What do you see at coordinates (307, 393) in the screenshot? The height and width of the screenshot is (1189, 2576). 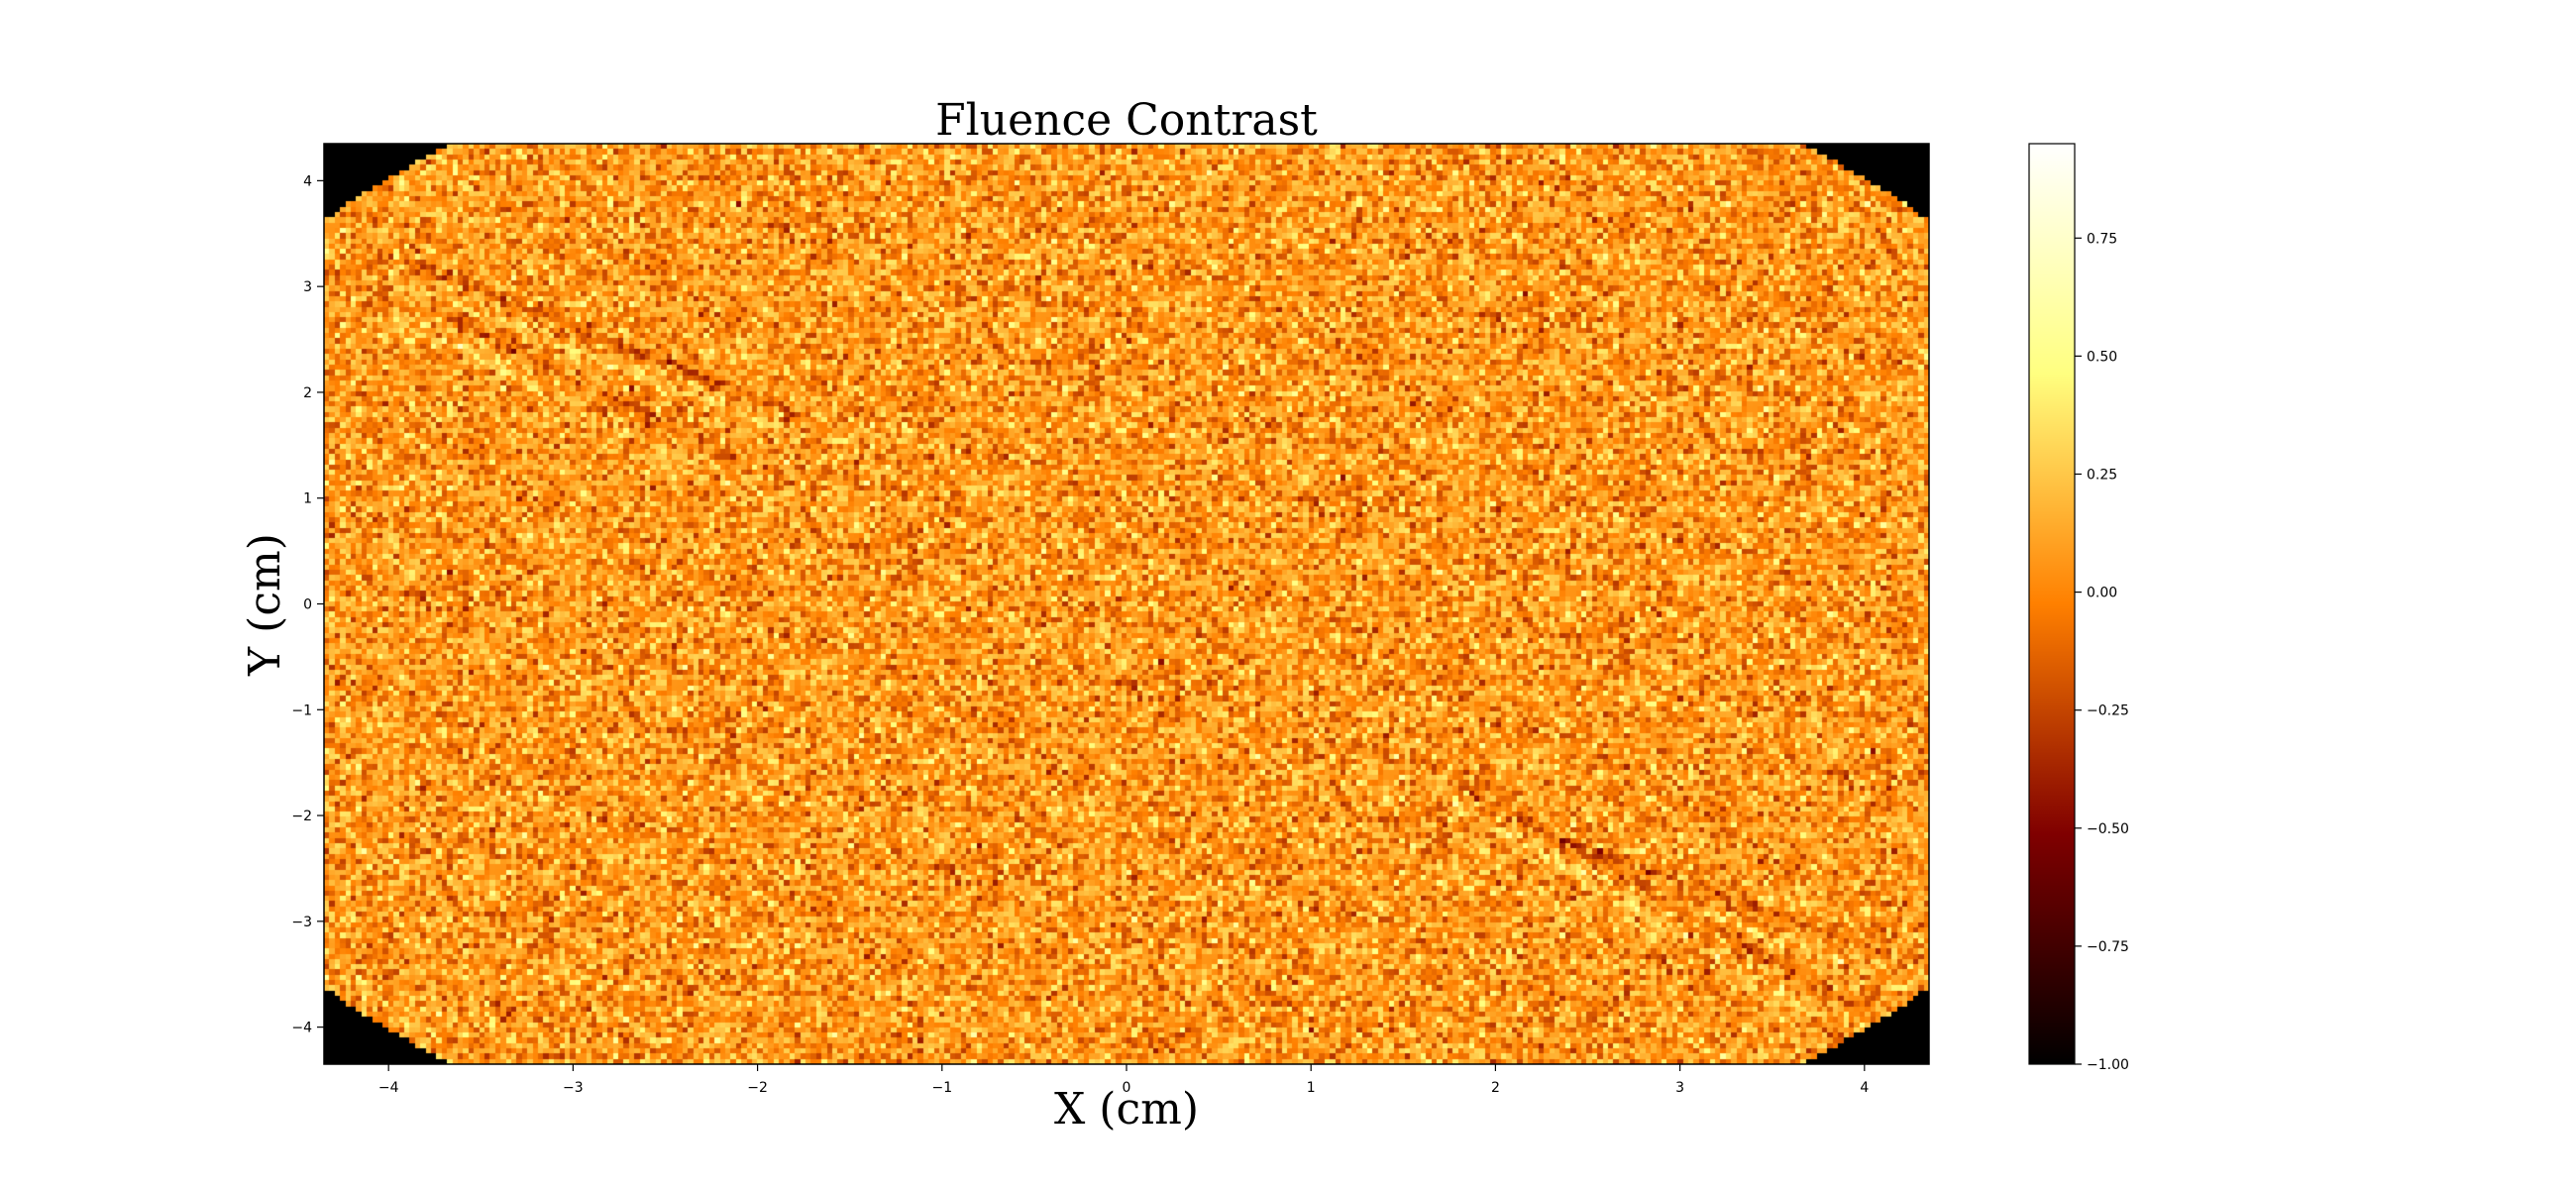 I see `y-tick-label: 2` at bounding box center [307, 393].